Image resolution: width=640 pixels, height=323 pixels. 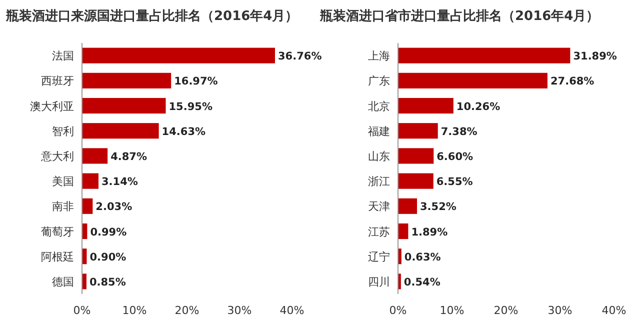 What do you see at coordinates (379, 181) in the screenshot?
I see `y-tick-label: 浙江` at bounding box center [379, 181].